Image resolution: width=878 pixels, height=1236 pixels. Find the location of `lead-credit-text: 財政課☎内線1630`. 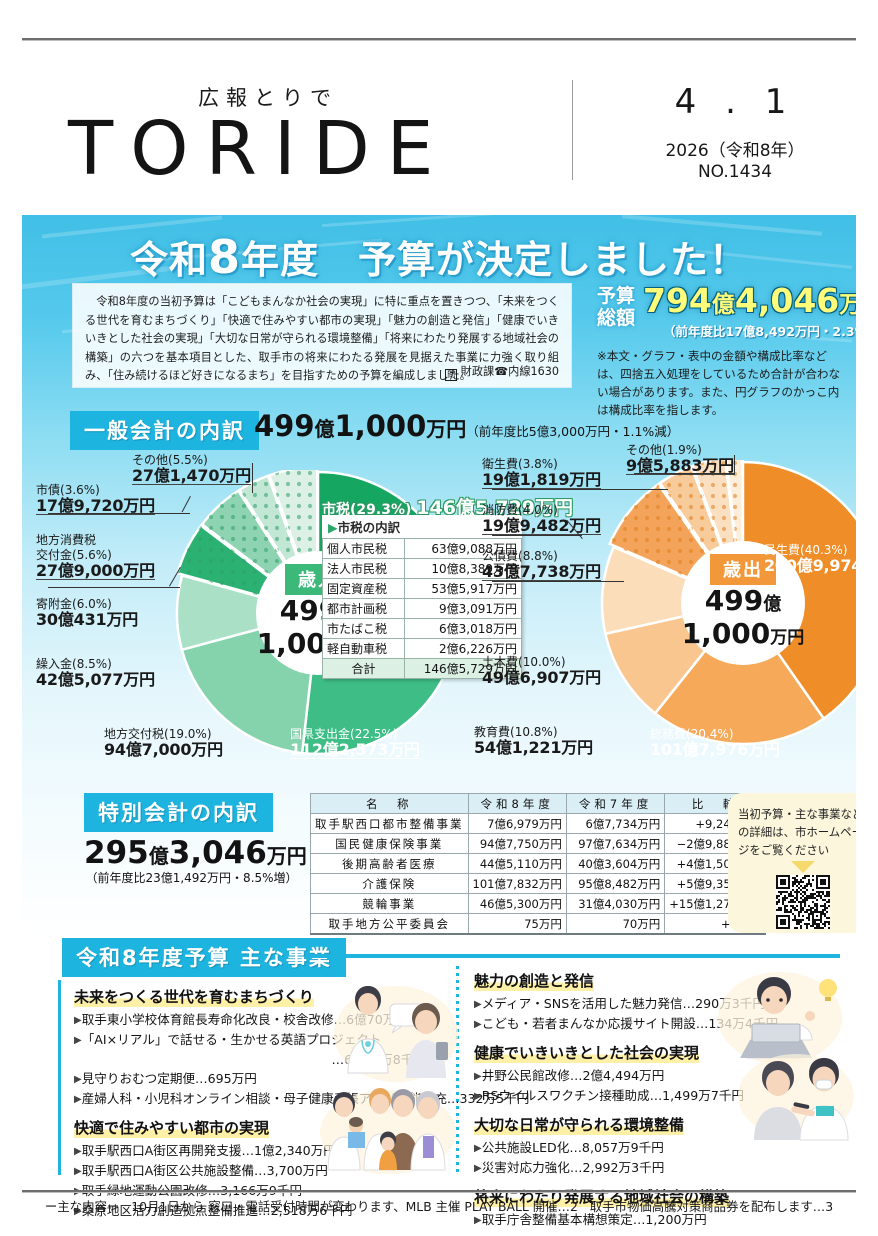

lead-credit-text: 財政課☎内線1630 is located at coordinates (509, 371).